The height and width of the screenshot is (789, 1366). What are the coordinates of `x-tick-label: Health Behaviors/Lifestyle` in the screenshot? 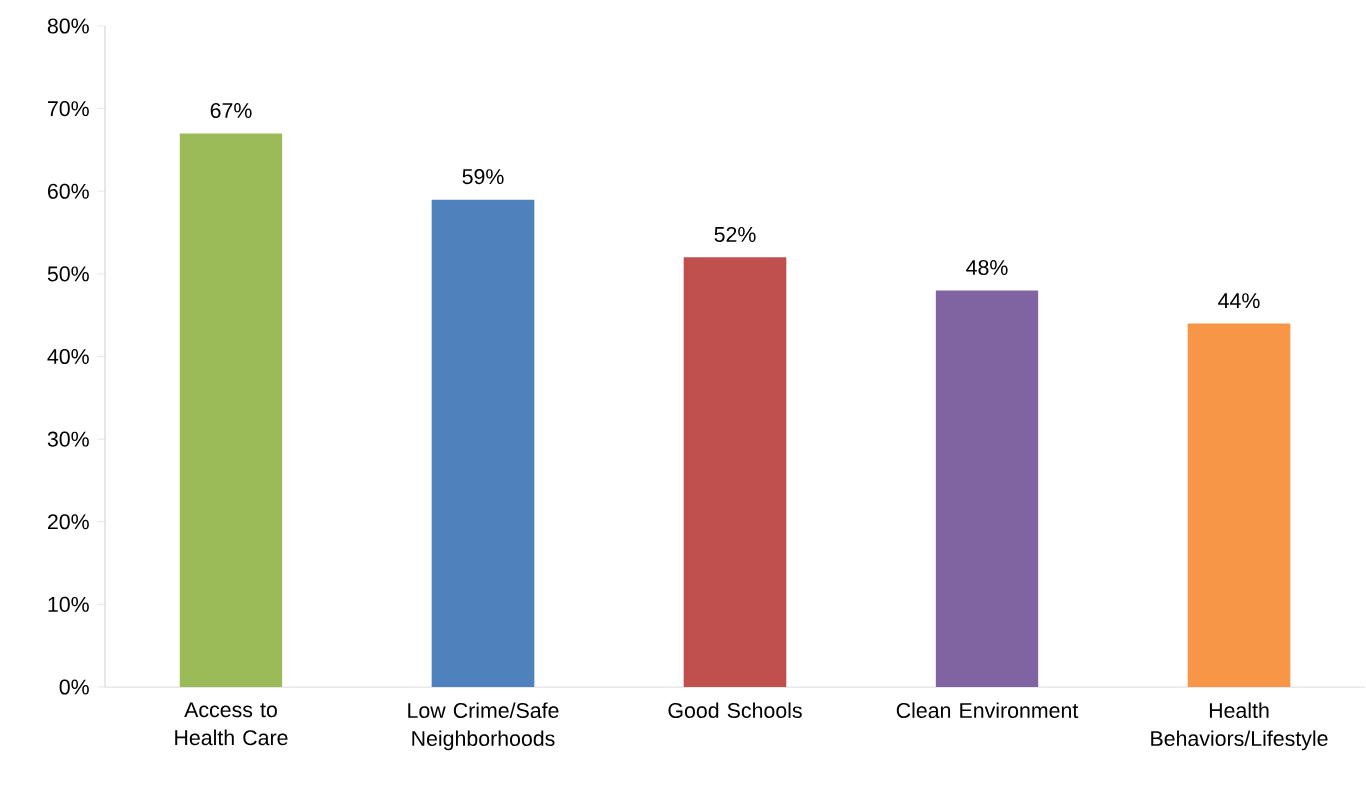 It's located at (1239, 726).